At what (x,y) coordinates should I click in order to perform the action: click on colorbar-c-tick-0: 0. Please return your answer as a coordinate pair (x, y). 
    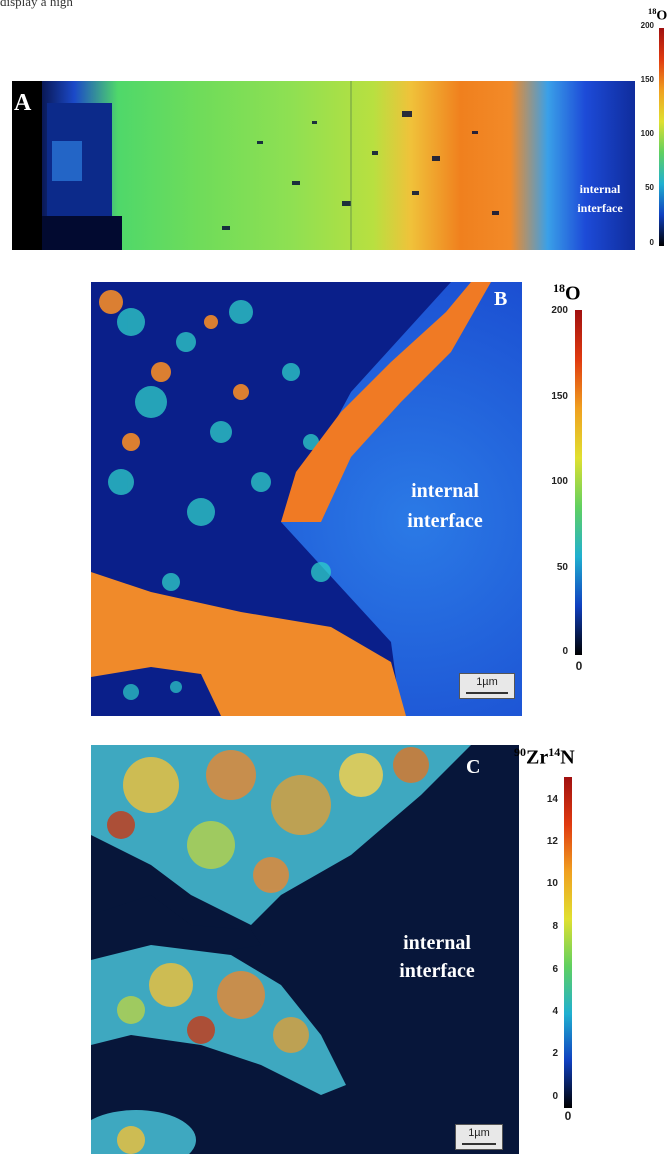
    Looking at the image, I should click on (555, 1096).